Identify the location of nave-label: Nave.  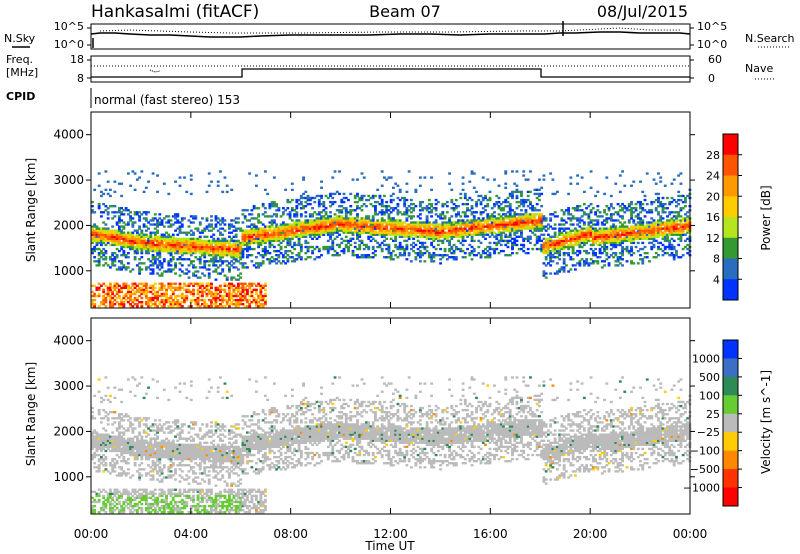
(759, 68).